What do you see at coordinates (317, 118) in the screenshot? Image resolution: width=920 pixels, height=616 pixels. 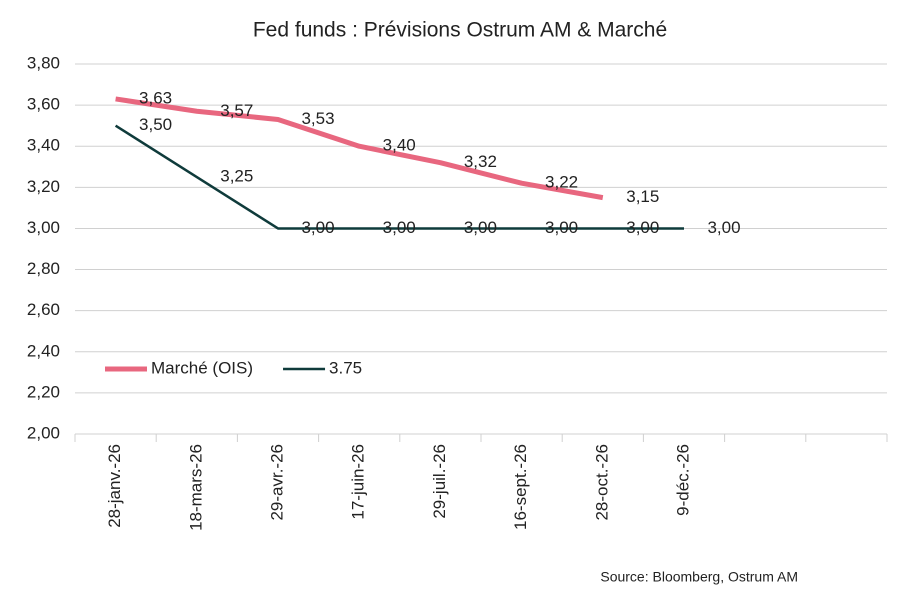 I see `data-label: 3,53` at bounding box center [317, 118].